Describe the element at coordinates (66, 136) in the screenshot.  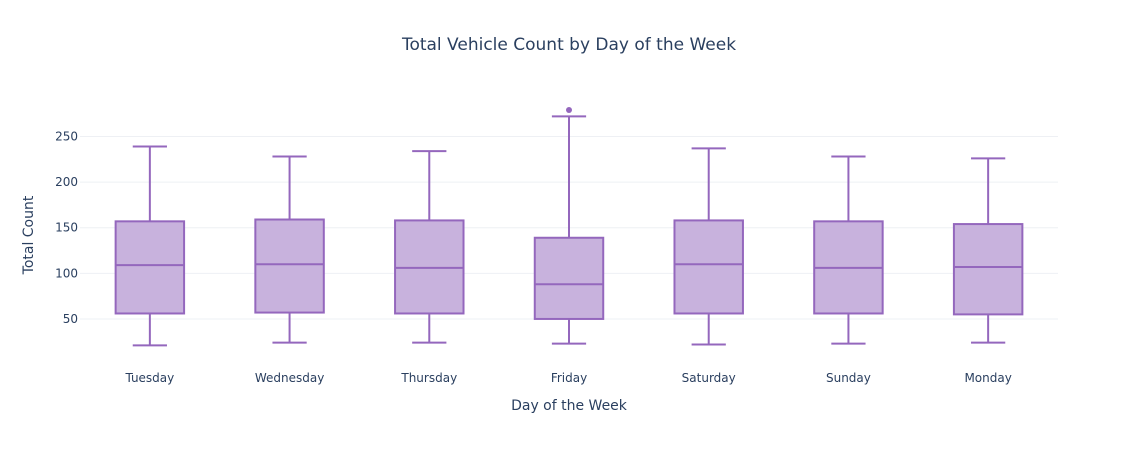
I see `y-tick-label: 250` at that location.